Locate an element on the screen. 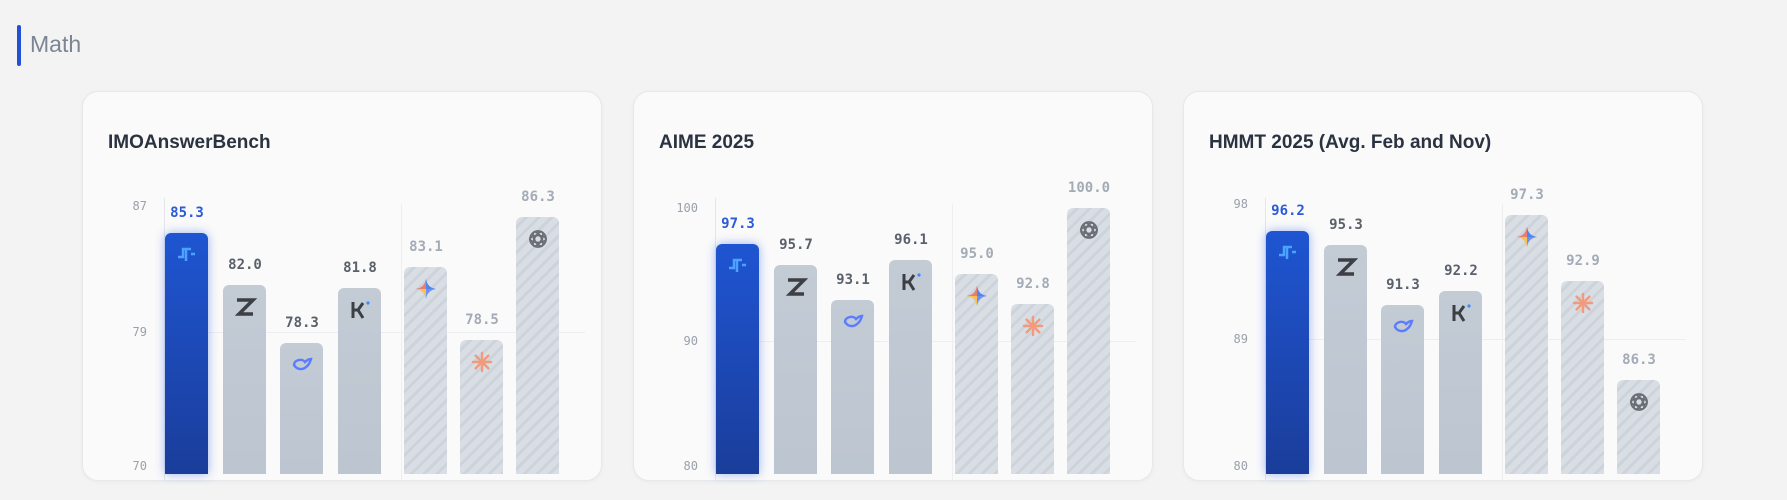  y-tick-label: 70 is located at coordinates (139, 466).